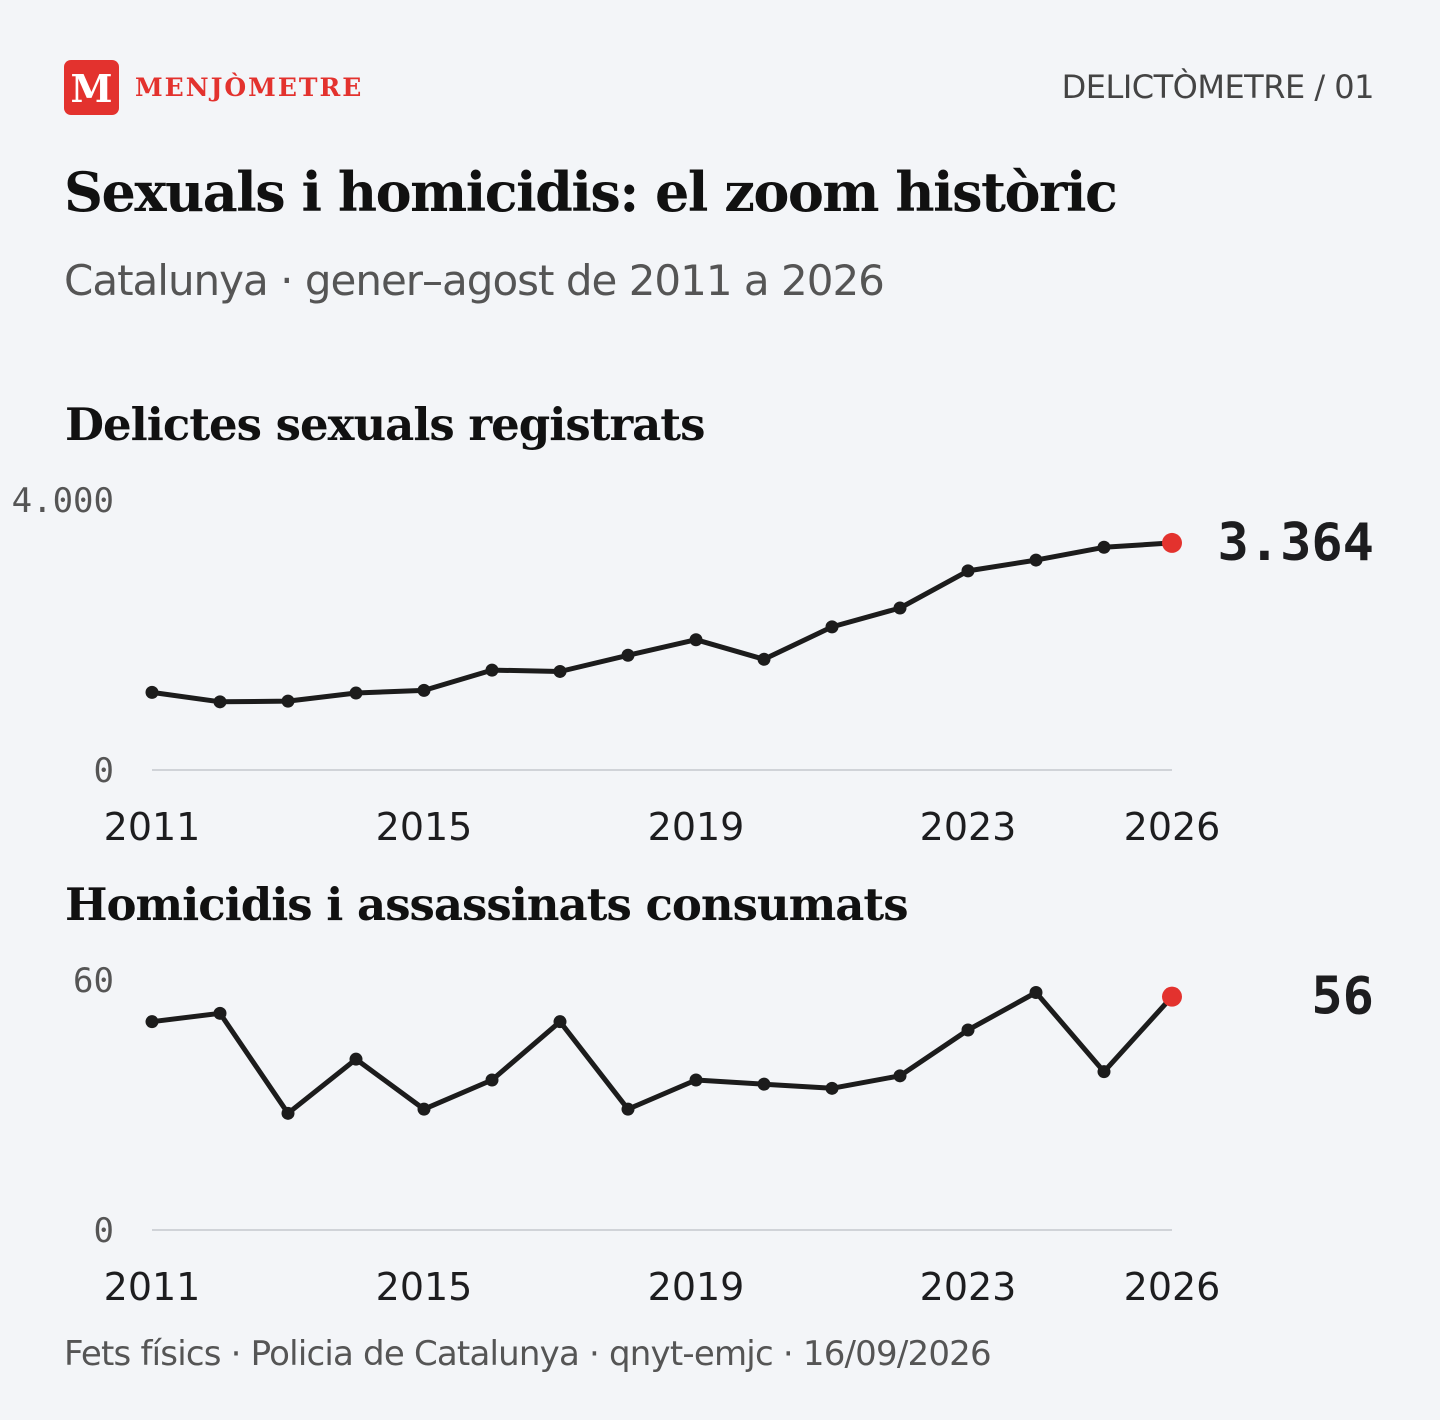  I want to click on page-subtitle: Catalunya · gener–agost de 2011 a 2026, so click(474, 280).